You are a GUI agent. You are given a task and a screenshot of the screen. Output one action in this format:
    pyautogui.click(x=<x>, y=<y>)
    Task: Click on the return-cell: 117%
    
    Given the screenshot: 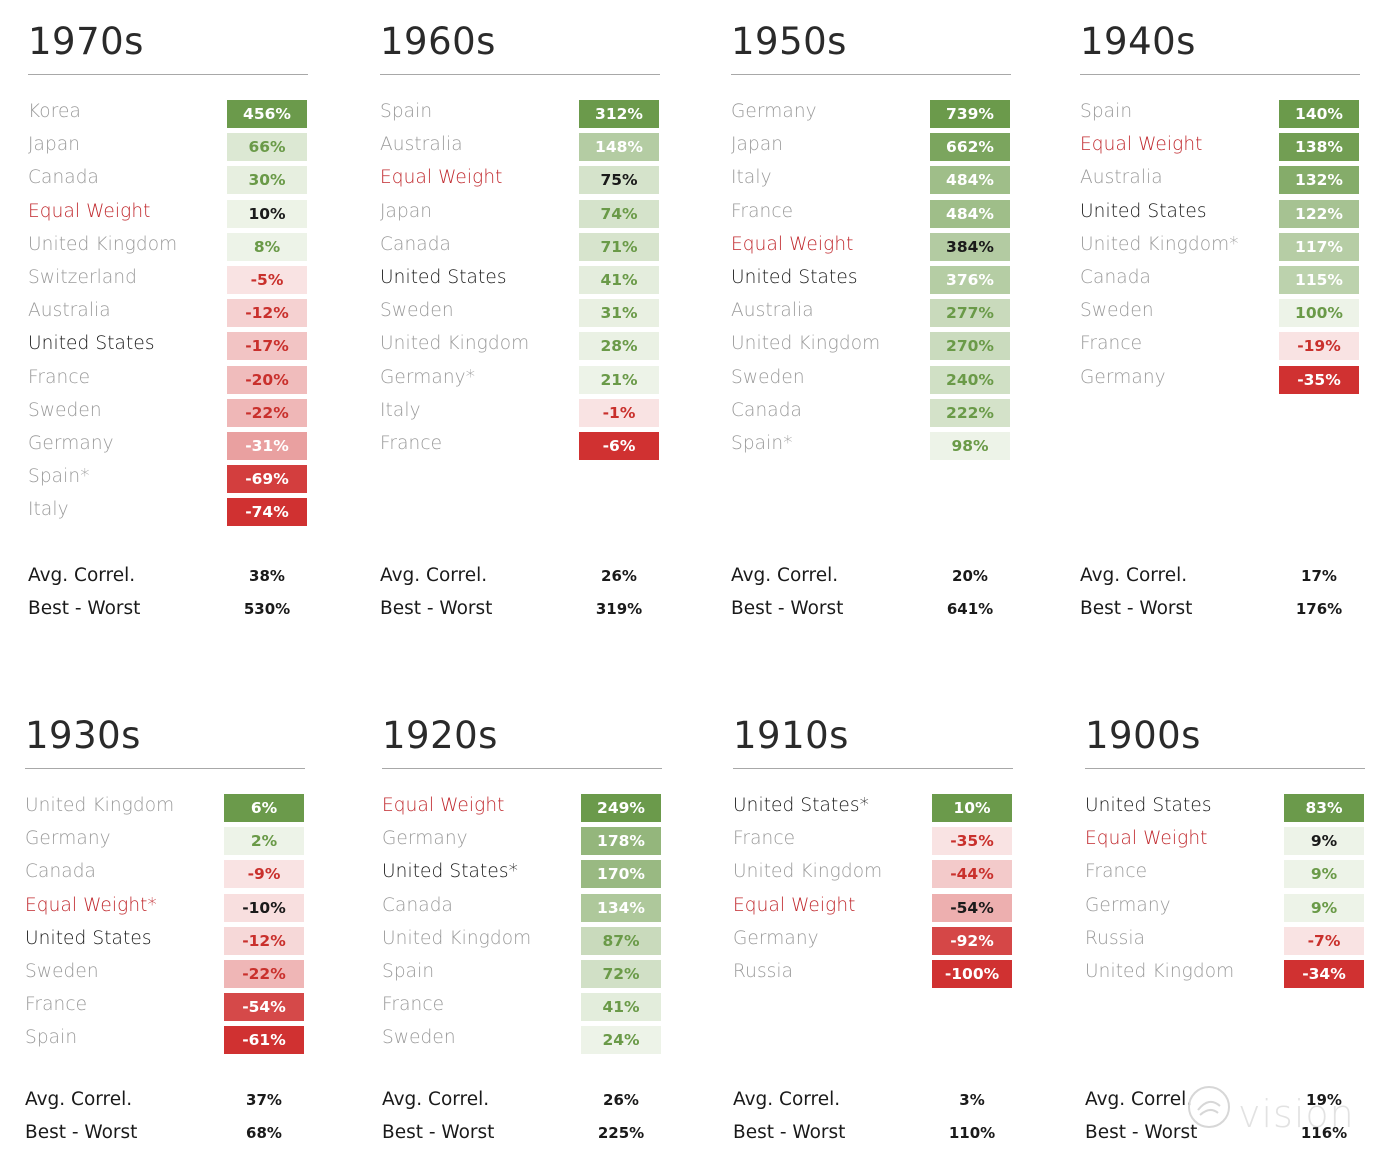 What is the action you would take?
    pyautogui.click(x=1319, y=246)
    